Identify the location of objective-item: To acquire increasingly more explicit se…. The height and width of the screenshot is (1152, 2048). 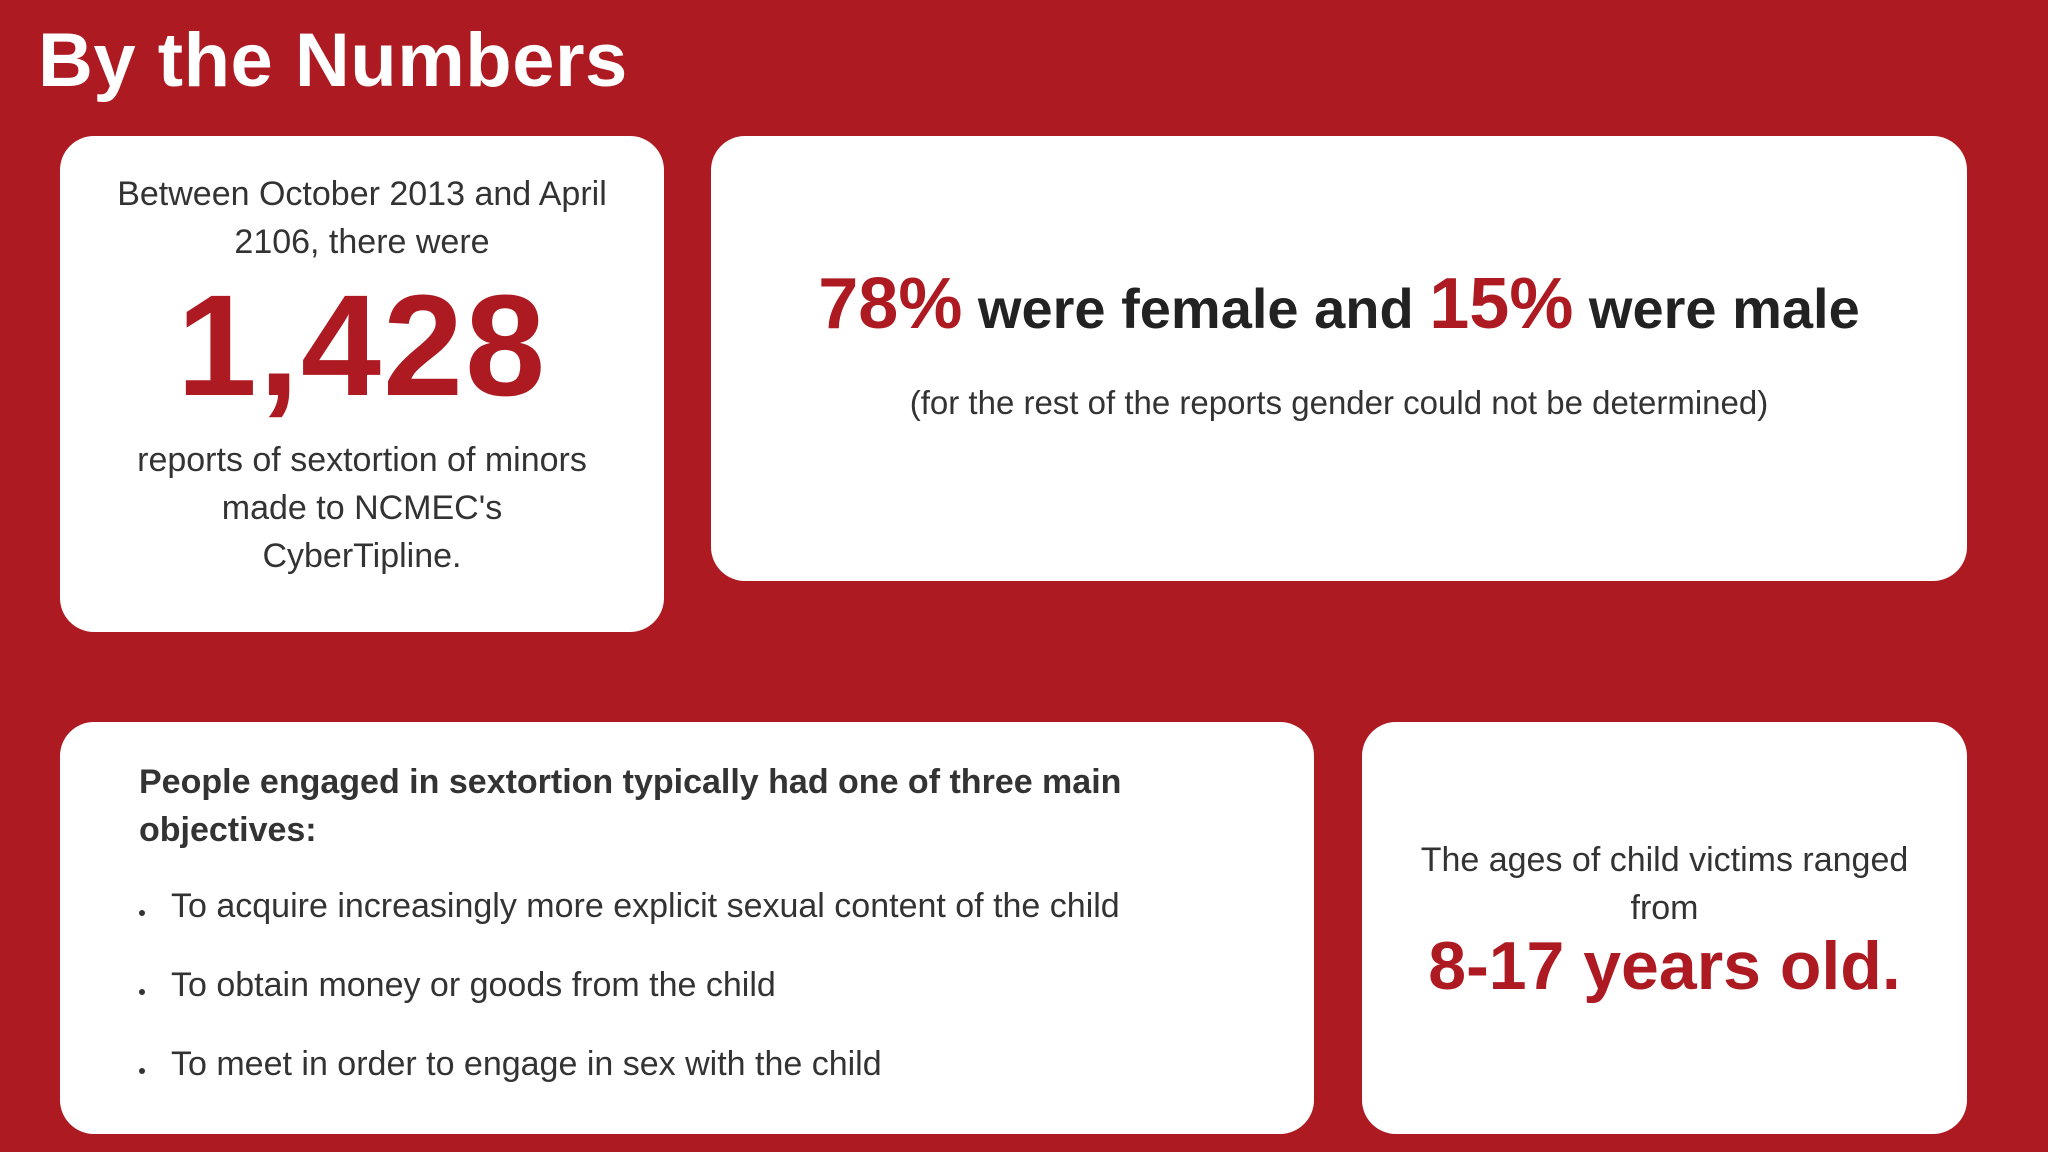
(696, 921).